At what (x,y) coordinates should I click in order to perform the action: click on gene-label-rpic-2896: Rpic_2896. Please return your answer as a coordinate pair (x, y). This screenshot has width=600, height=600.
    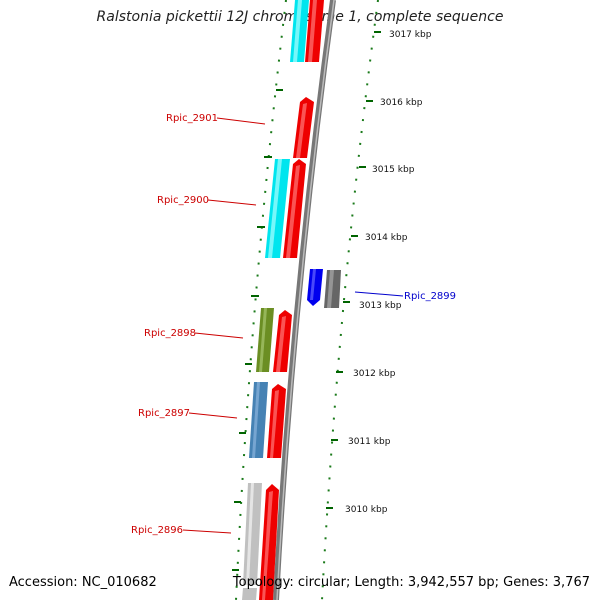
    Looking at the image, I should click on (157, 530).